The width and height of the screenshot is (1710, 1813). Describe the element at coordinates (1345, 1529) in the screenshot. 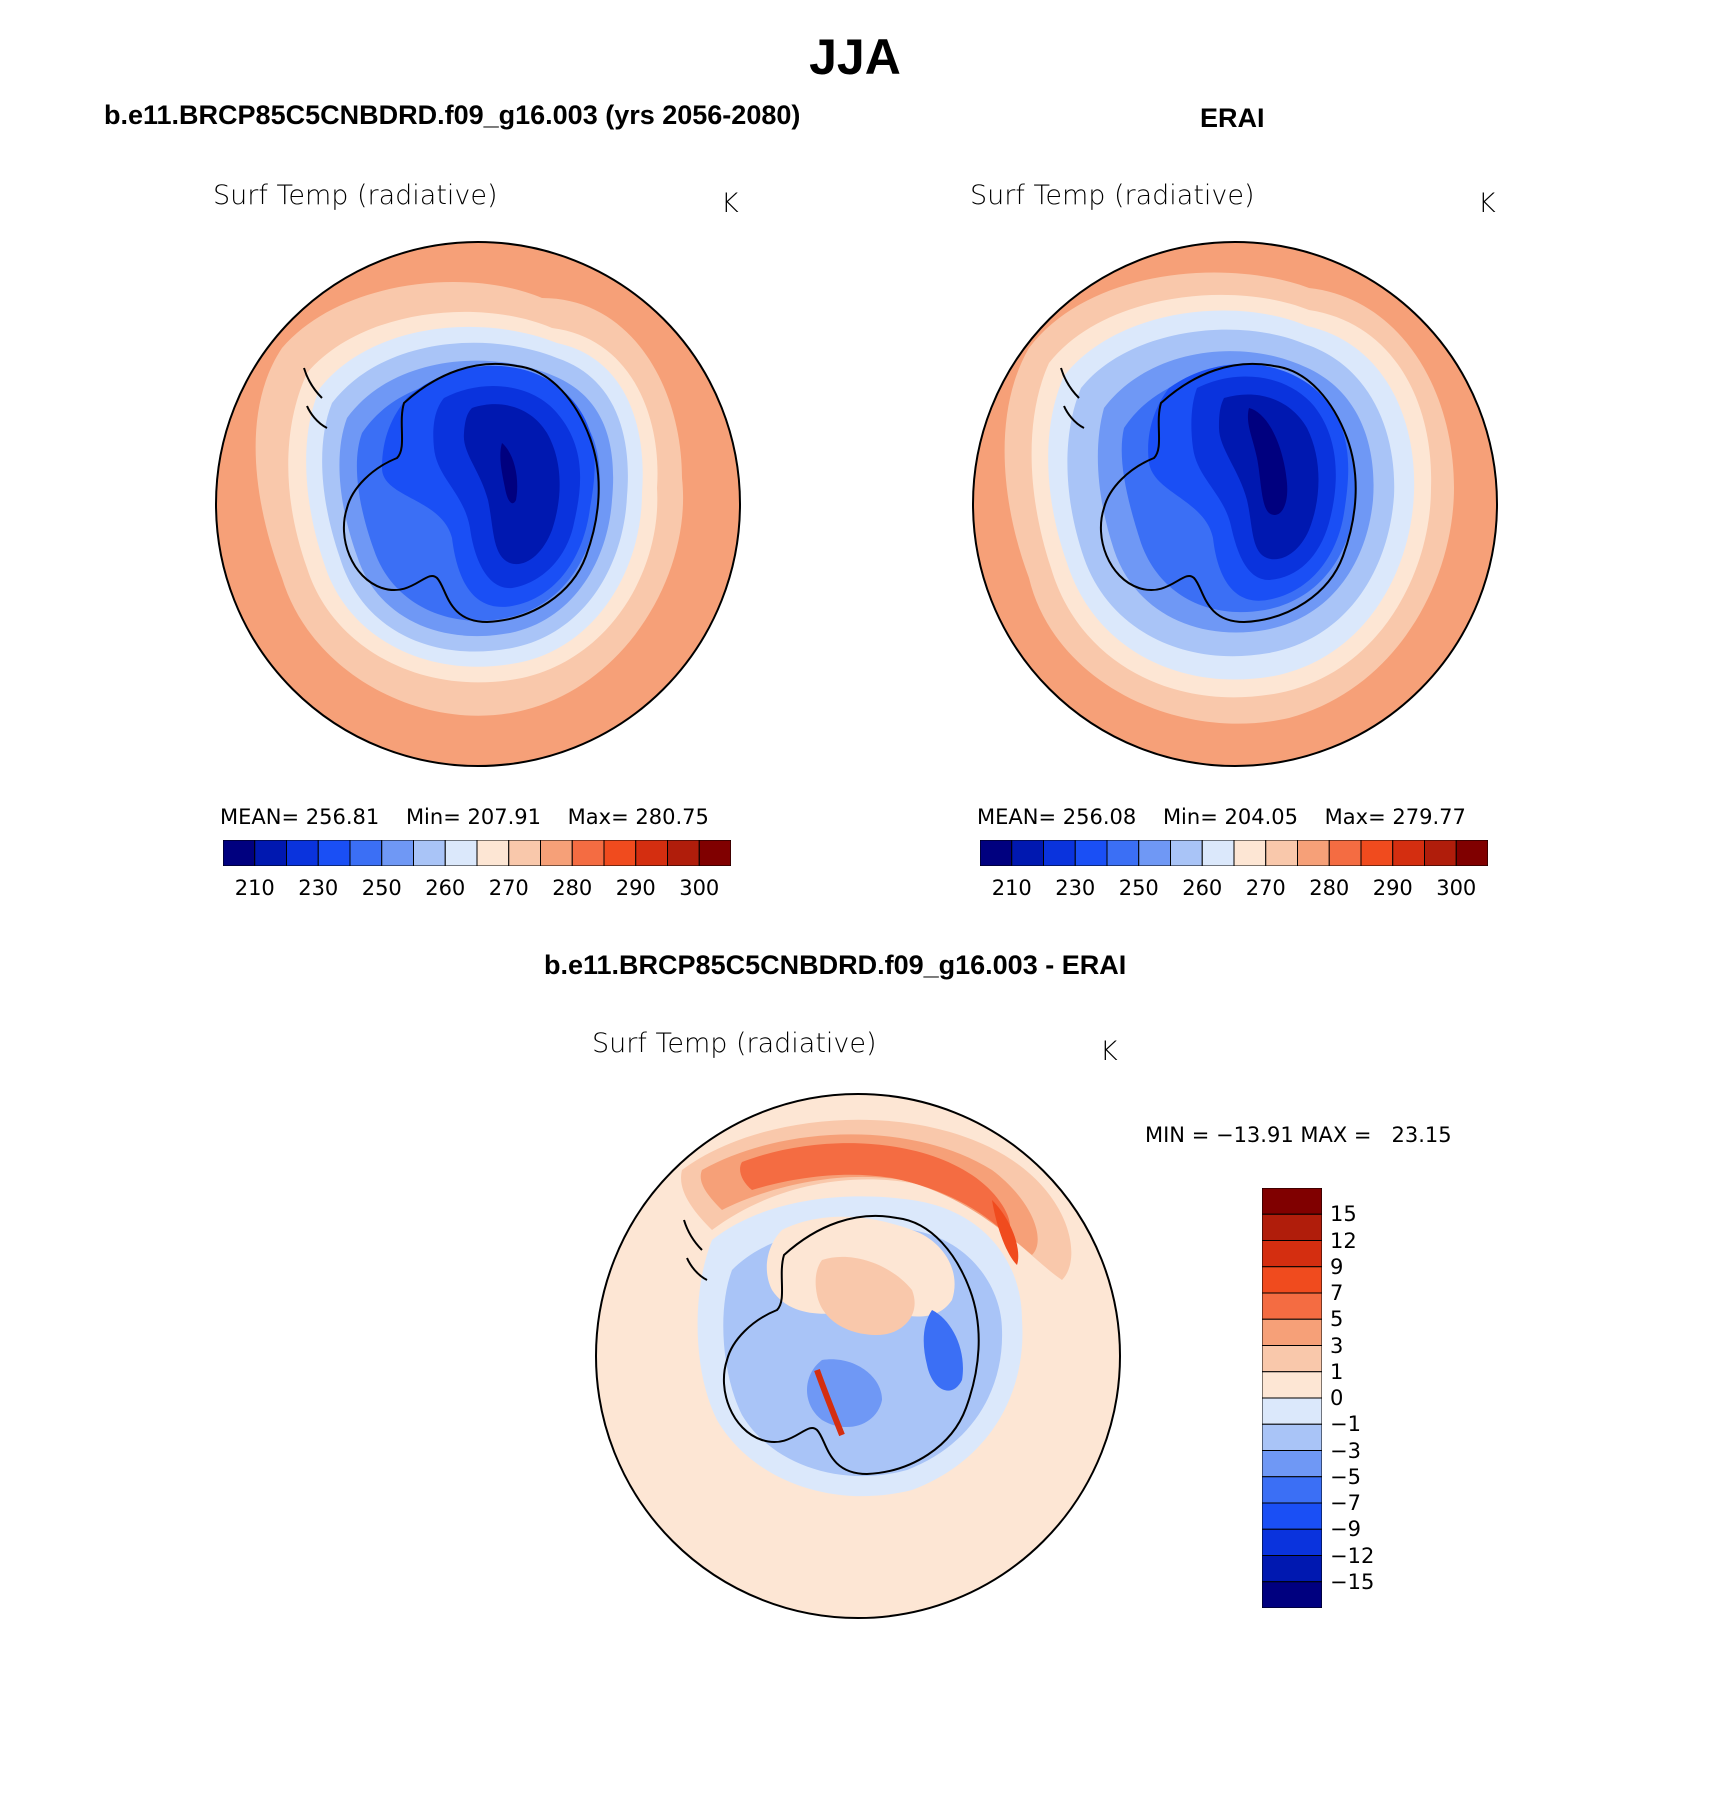

I see `colorbar-tick-label: −9` at that location.